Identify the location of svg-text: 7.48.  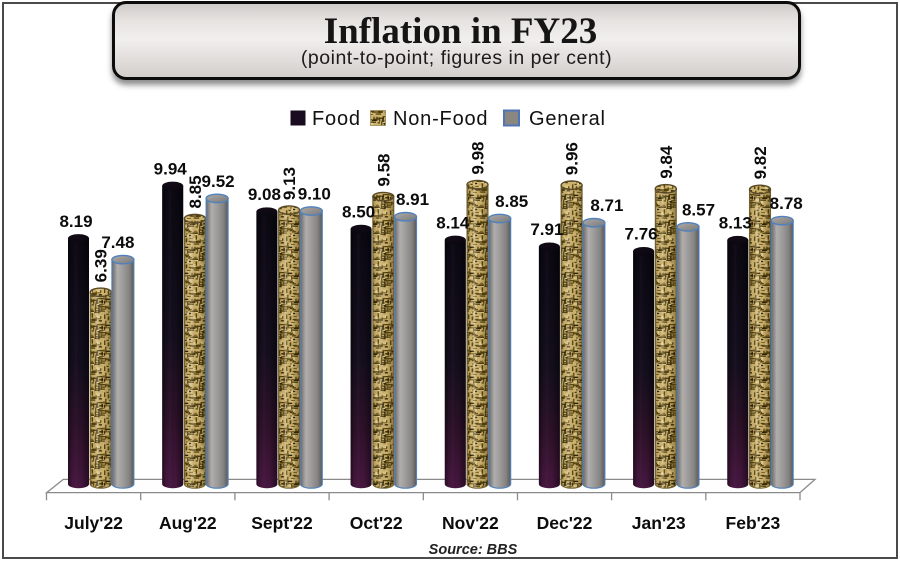
(117, 242).